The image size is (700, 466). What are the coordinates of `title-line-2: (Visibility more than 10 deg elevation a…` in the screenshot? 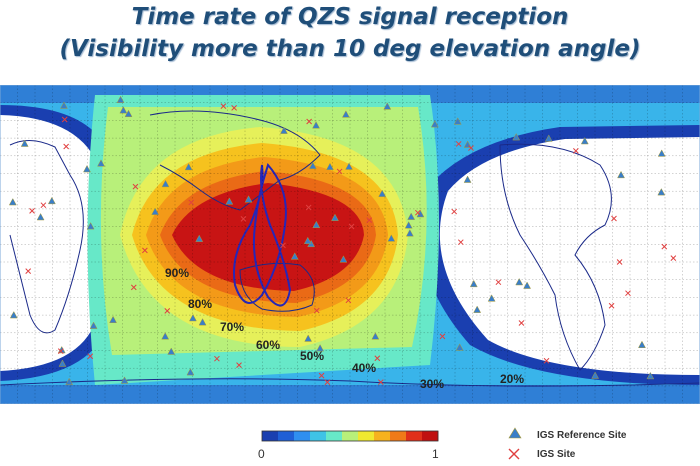 It's located at (350, 49).